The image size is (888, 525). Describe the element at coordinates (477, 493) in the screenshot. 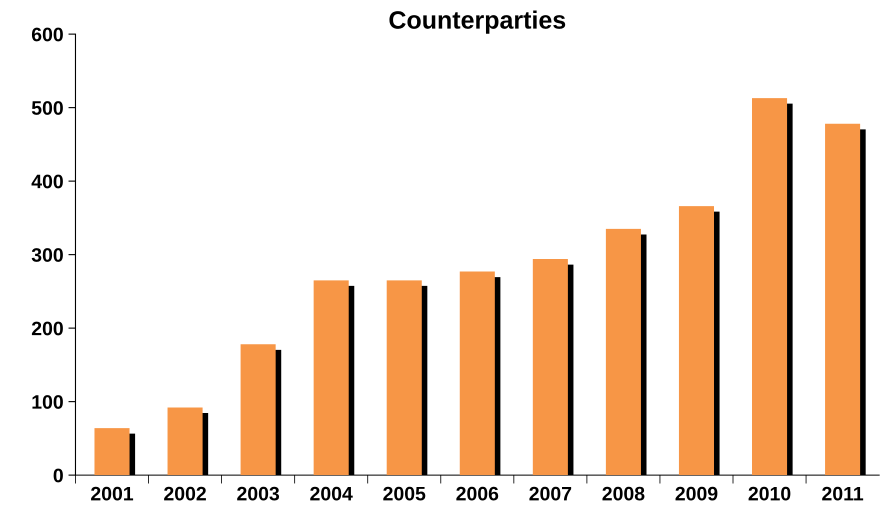

I see `x-tick-label: 2006` at that location.